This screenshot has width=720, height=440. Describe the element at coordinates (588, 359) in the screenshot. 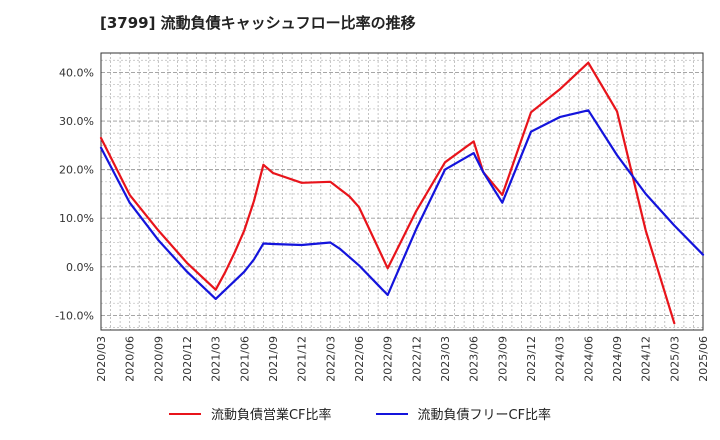

I see `x-tick-label: 2024/06` at that location.